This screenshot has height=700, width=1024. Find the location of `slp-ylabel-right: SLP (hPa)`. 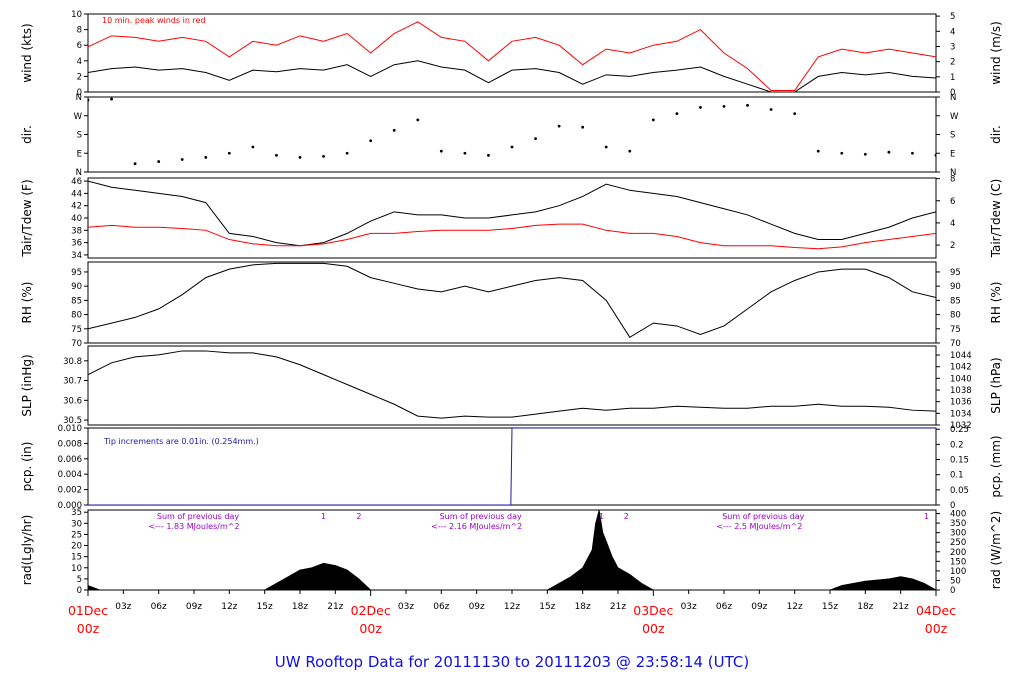

slp-ylabel-right: SLP (hPa) is located at coordinates (996, 385).